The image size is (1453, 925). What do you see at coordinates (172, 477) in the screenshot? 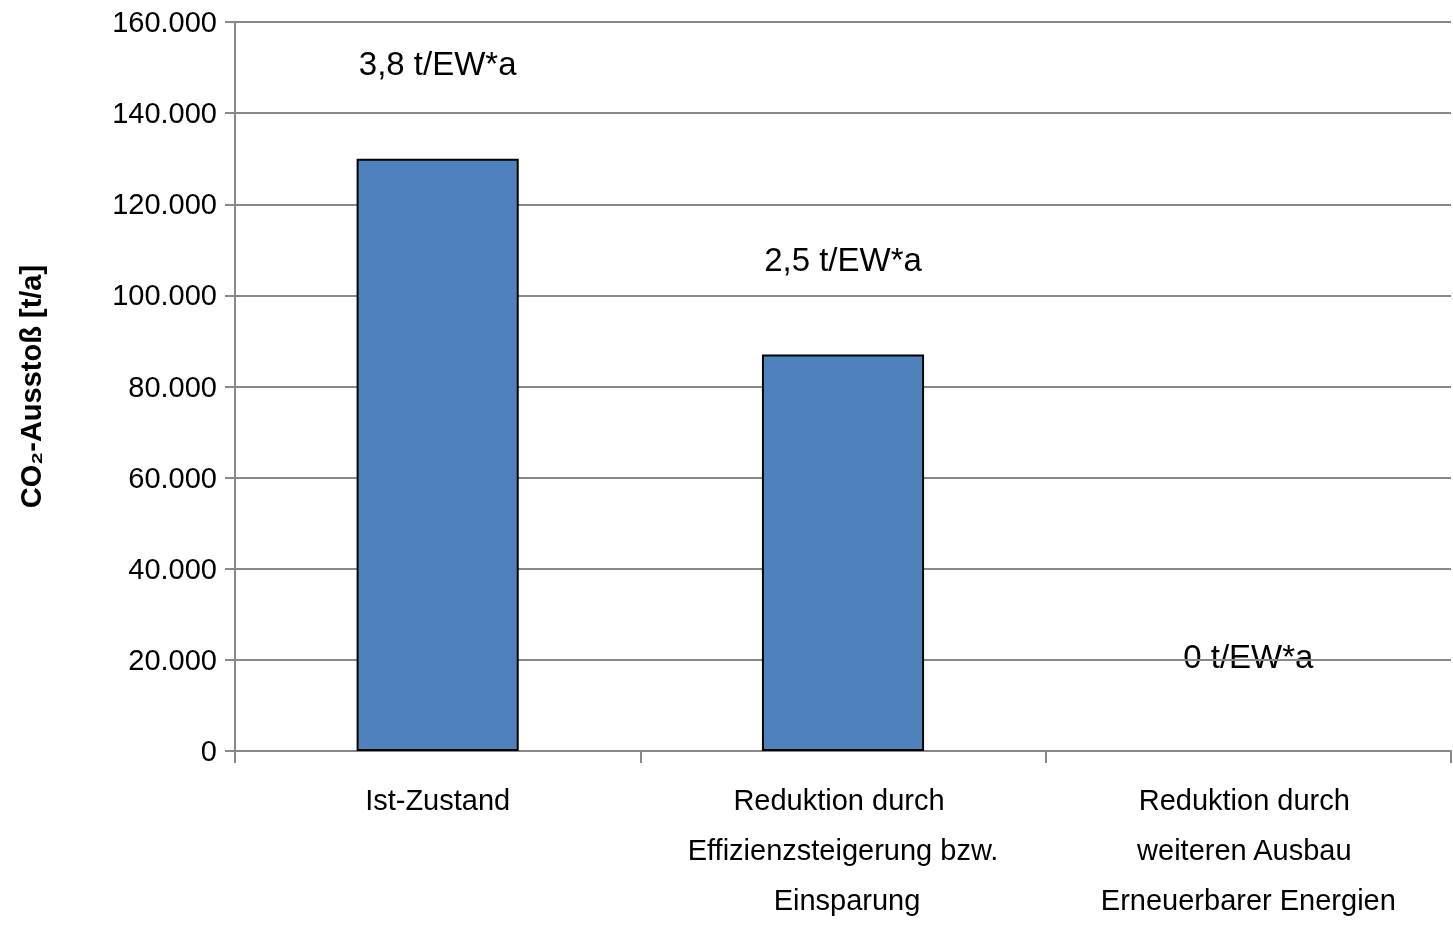
I see `y-tick-label: 60.000` at bounding box center [172, 477].